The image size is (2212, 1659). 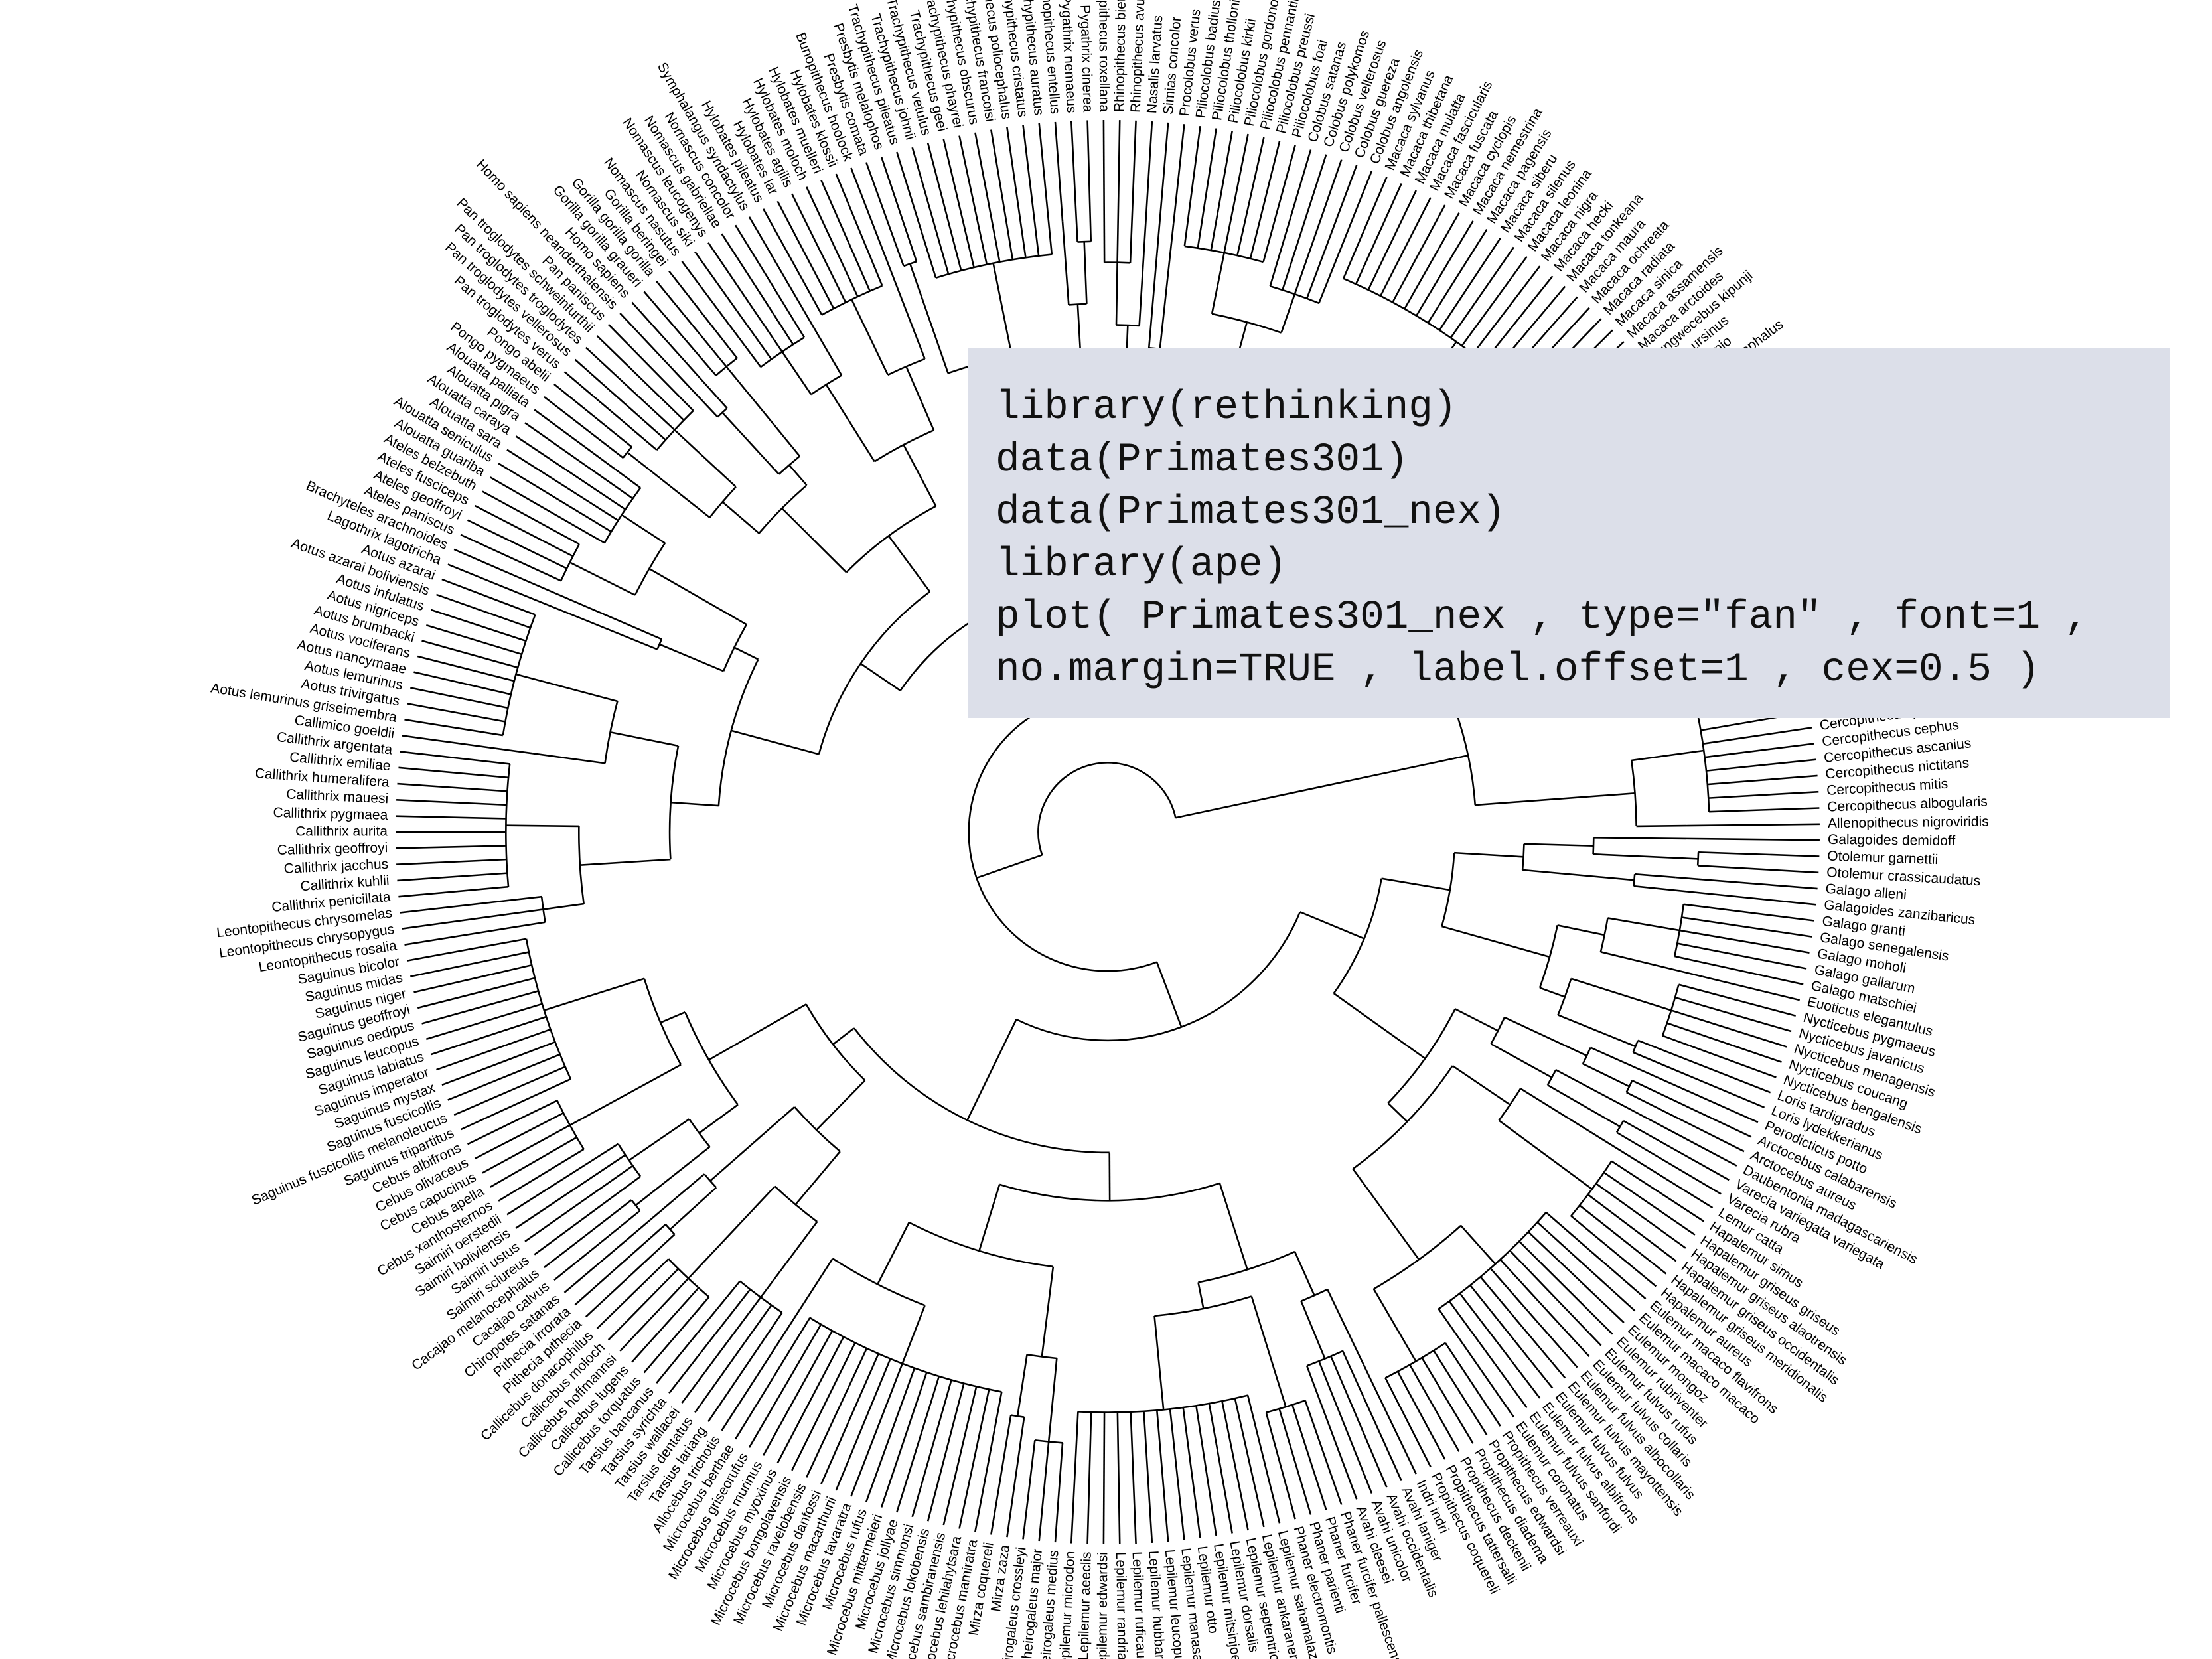 I want to click on tip-label: Otolemur garnettii, so click(x=1883, y=857).